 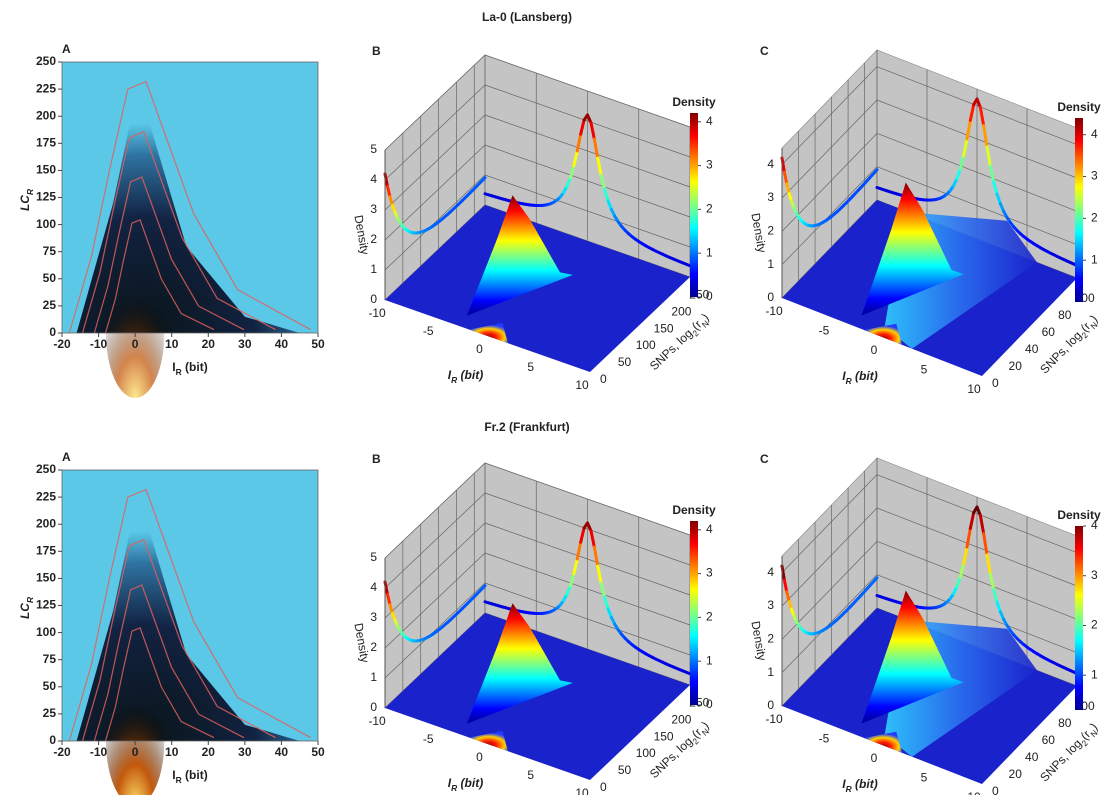 I want to click on y-tick-label: 175, so click(x=46, y=142).